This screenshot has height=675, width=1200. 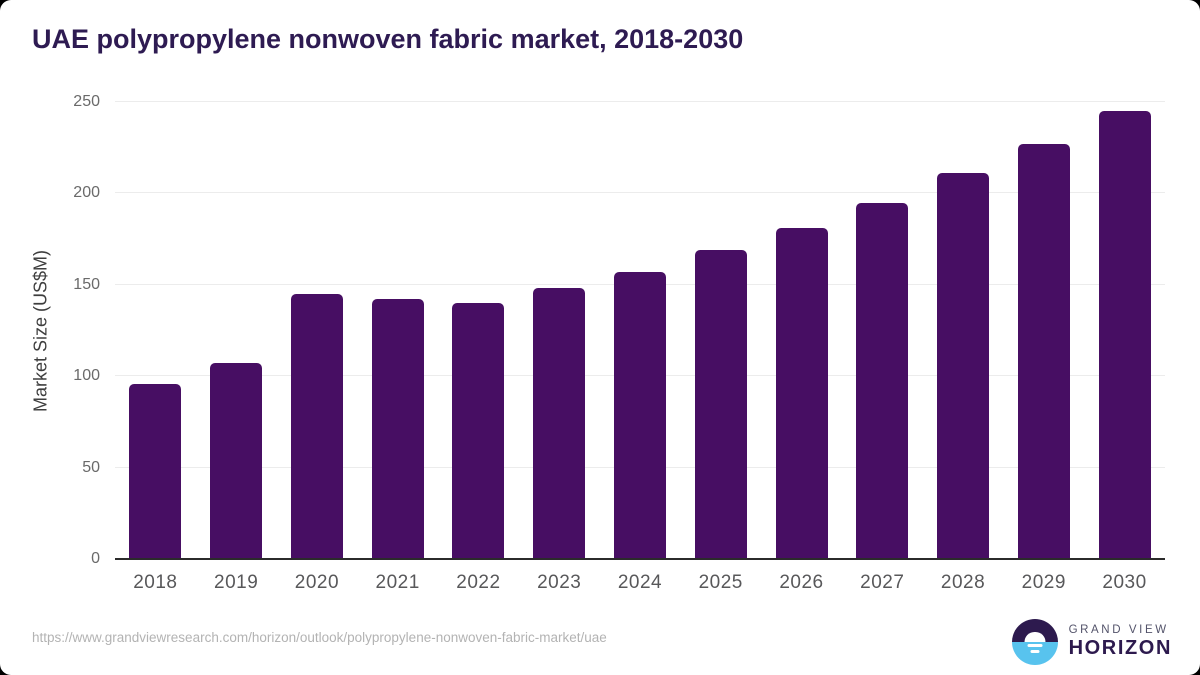 I want to click on grandview-horizon-logo: GRAND VIEW HORIZON, so click(x=1091, y=642).